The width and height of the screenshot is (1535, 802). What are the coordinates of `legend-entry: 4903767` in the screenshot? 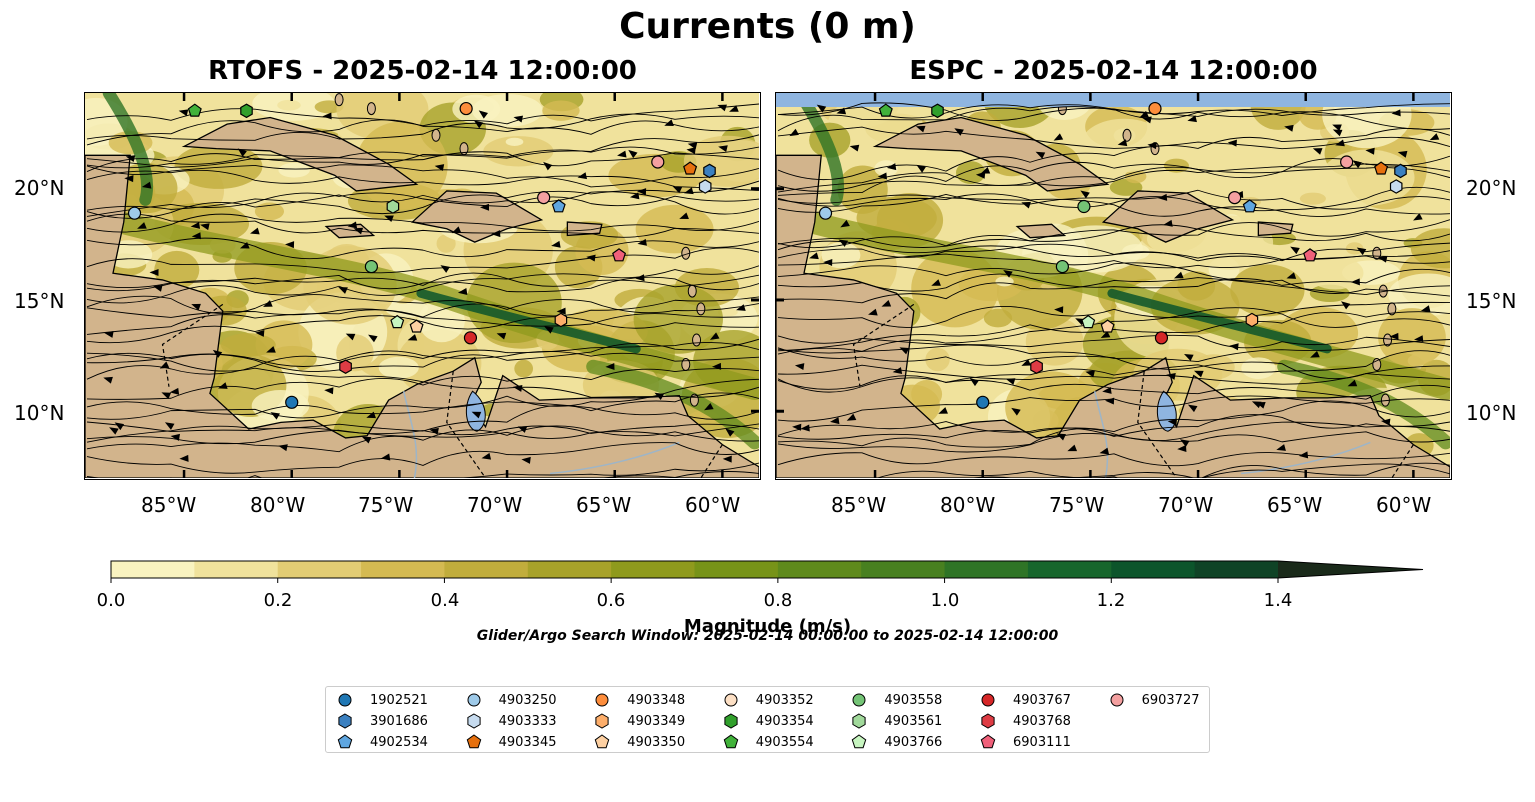 It's located at (1025, 700).